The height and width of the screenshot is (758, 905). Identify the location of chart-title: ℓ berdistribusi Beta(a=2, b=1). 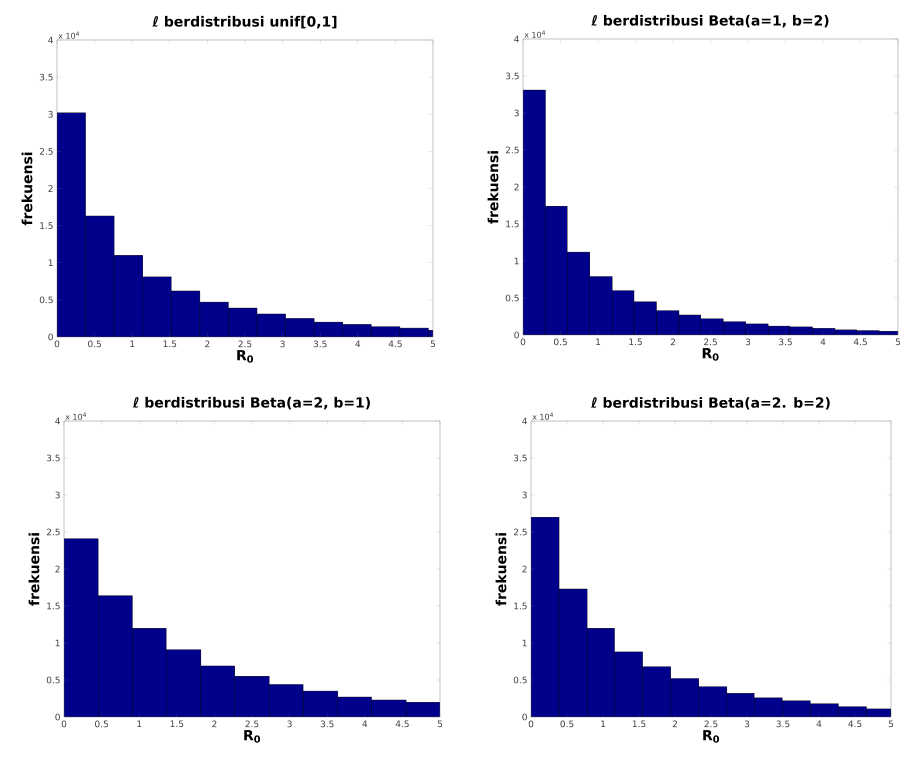
(251, 403).